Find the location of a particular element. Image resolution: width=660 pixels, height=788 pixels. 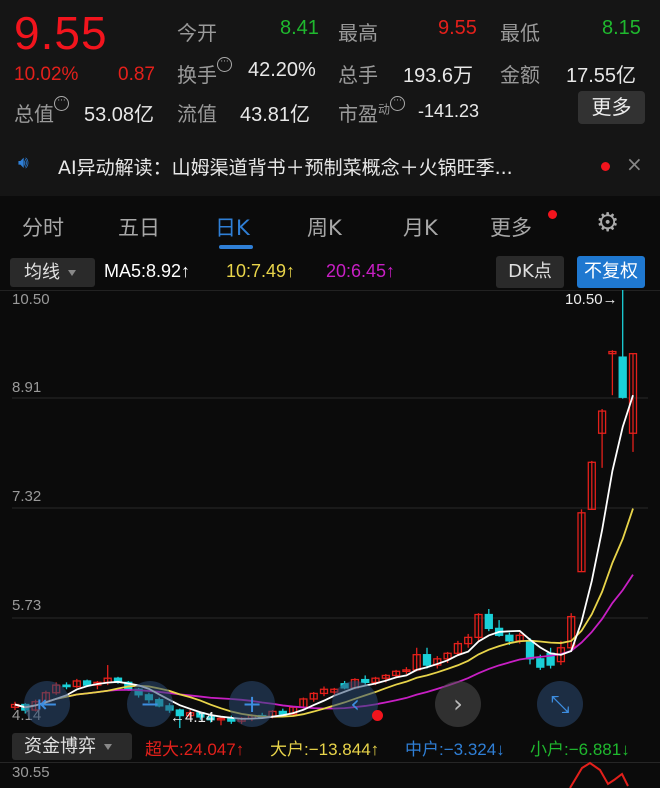

indicator-selector-label: 均线 is located at coordinates (42, 272).